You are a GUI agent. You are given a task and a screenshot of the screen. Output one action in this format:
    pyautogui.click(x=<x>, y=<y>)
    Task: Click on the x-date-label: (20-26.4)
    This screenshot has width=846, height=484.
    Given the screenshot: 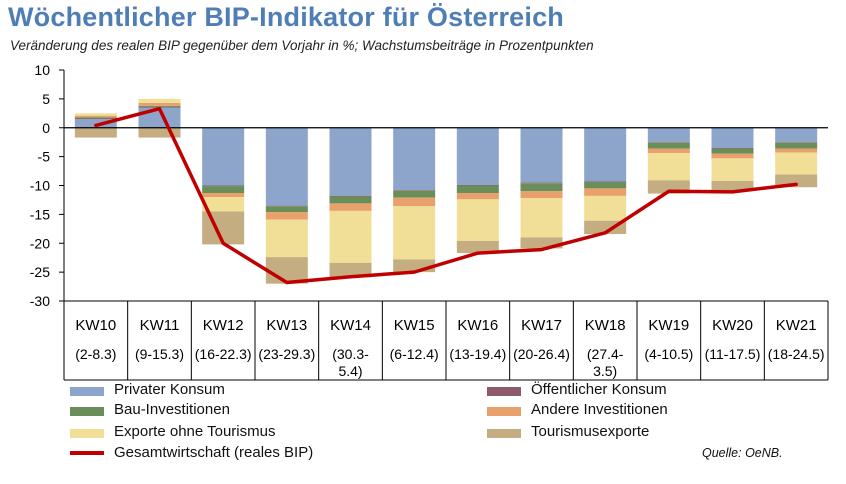 What is the action you would take?
    pyautogui.click(x=541, y=354)
    